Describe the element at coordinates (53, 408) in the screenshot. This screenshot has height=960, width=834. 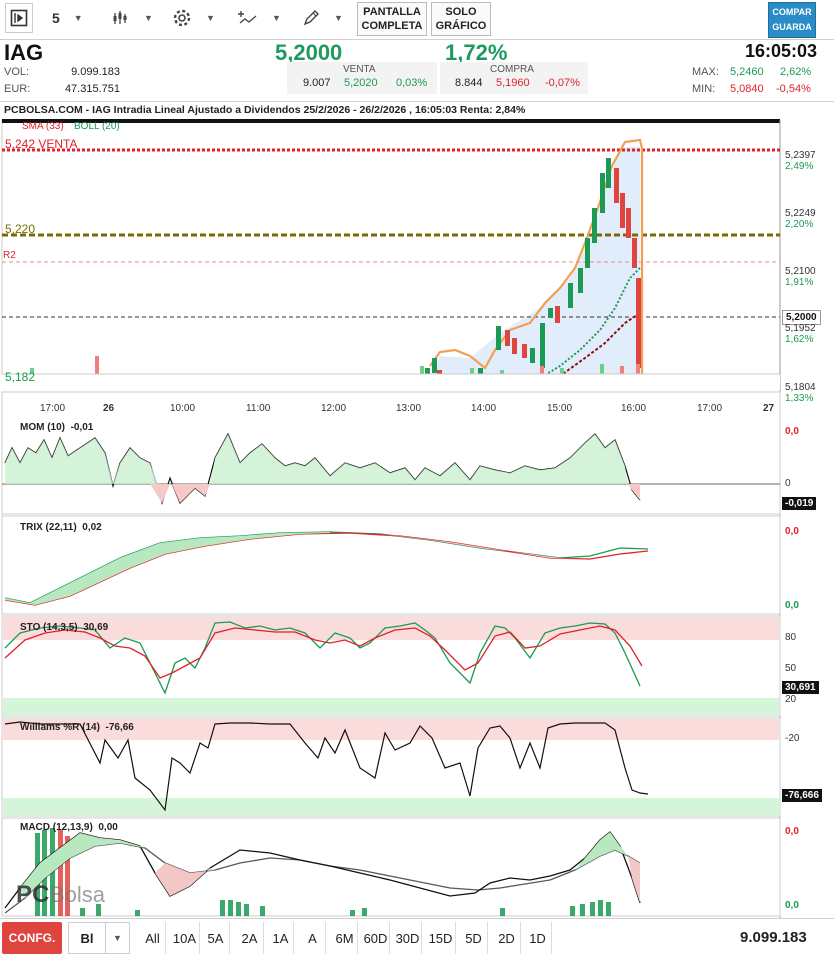
I see `time-axis-tick: 17:00` at that location.